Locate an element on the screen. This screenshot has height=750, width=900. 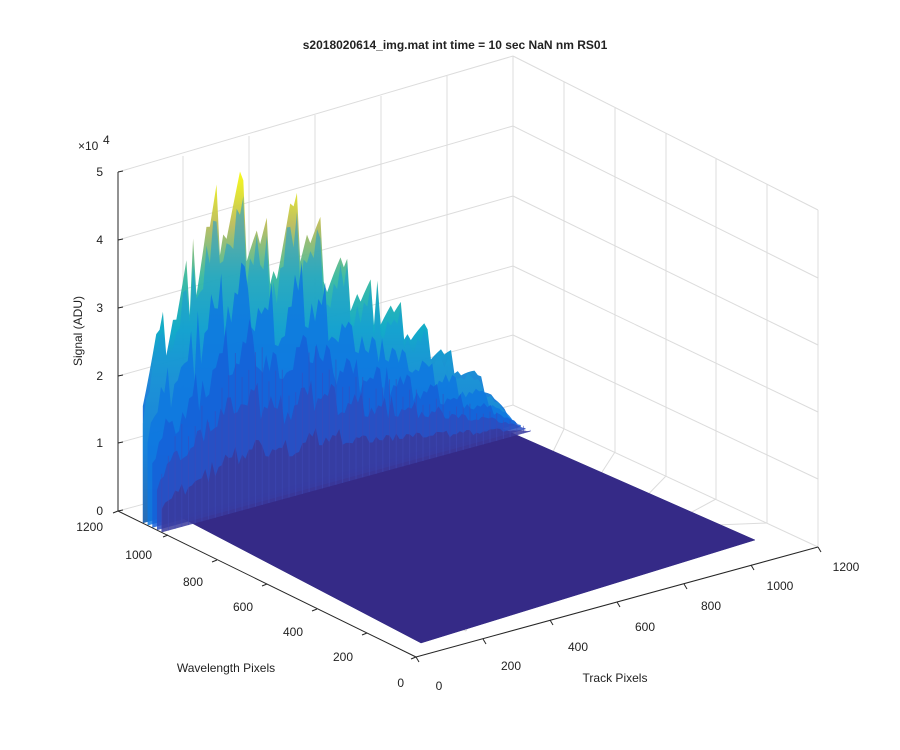
z-exponent: ×10 4 is located at coordinates (94, 143).